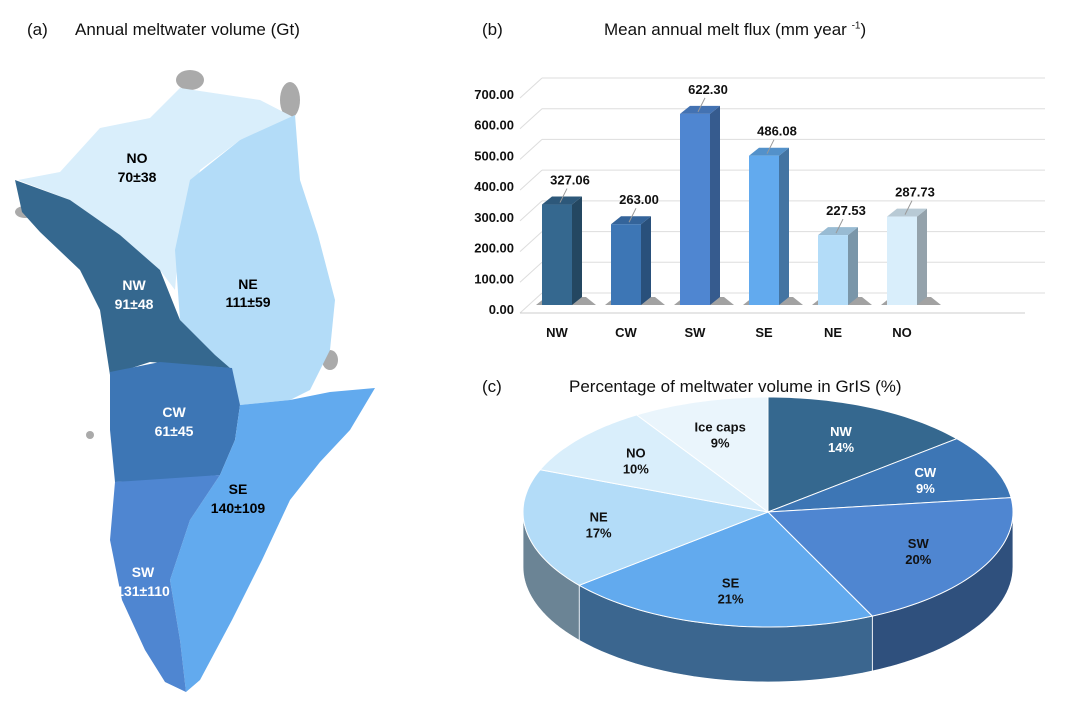 The width and height of the screenshot is (1080, 720). Describe the element at coordinates (719, 427) in the screenshot. I see `pie-label: Ice caps` at that location.